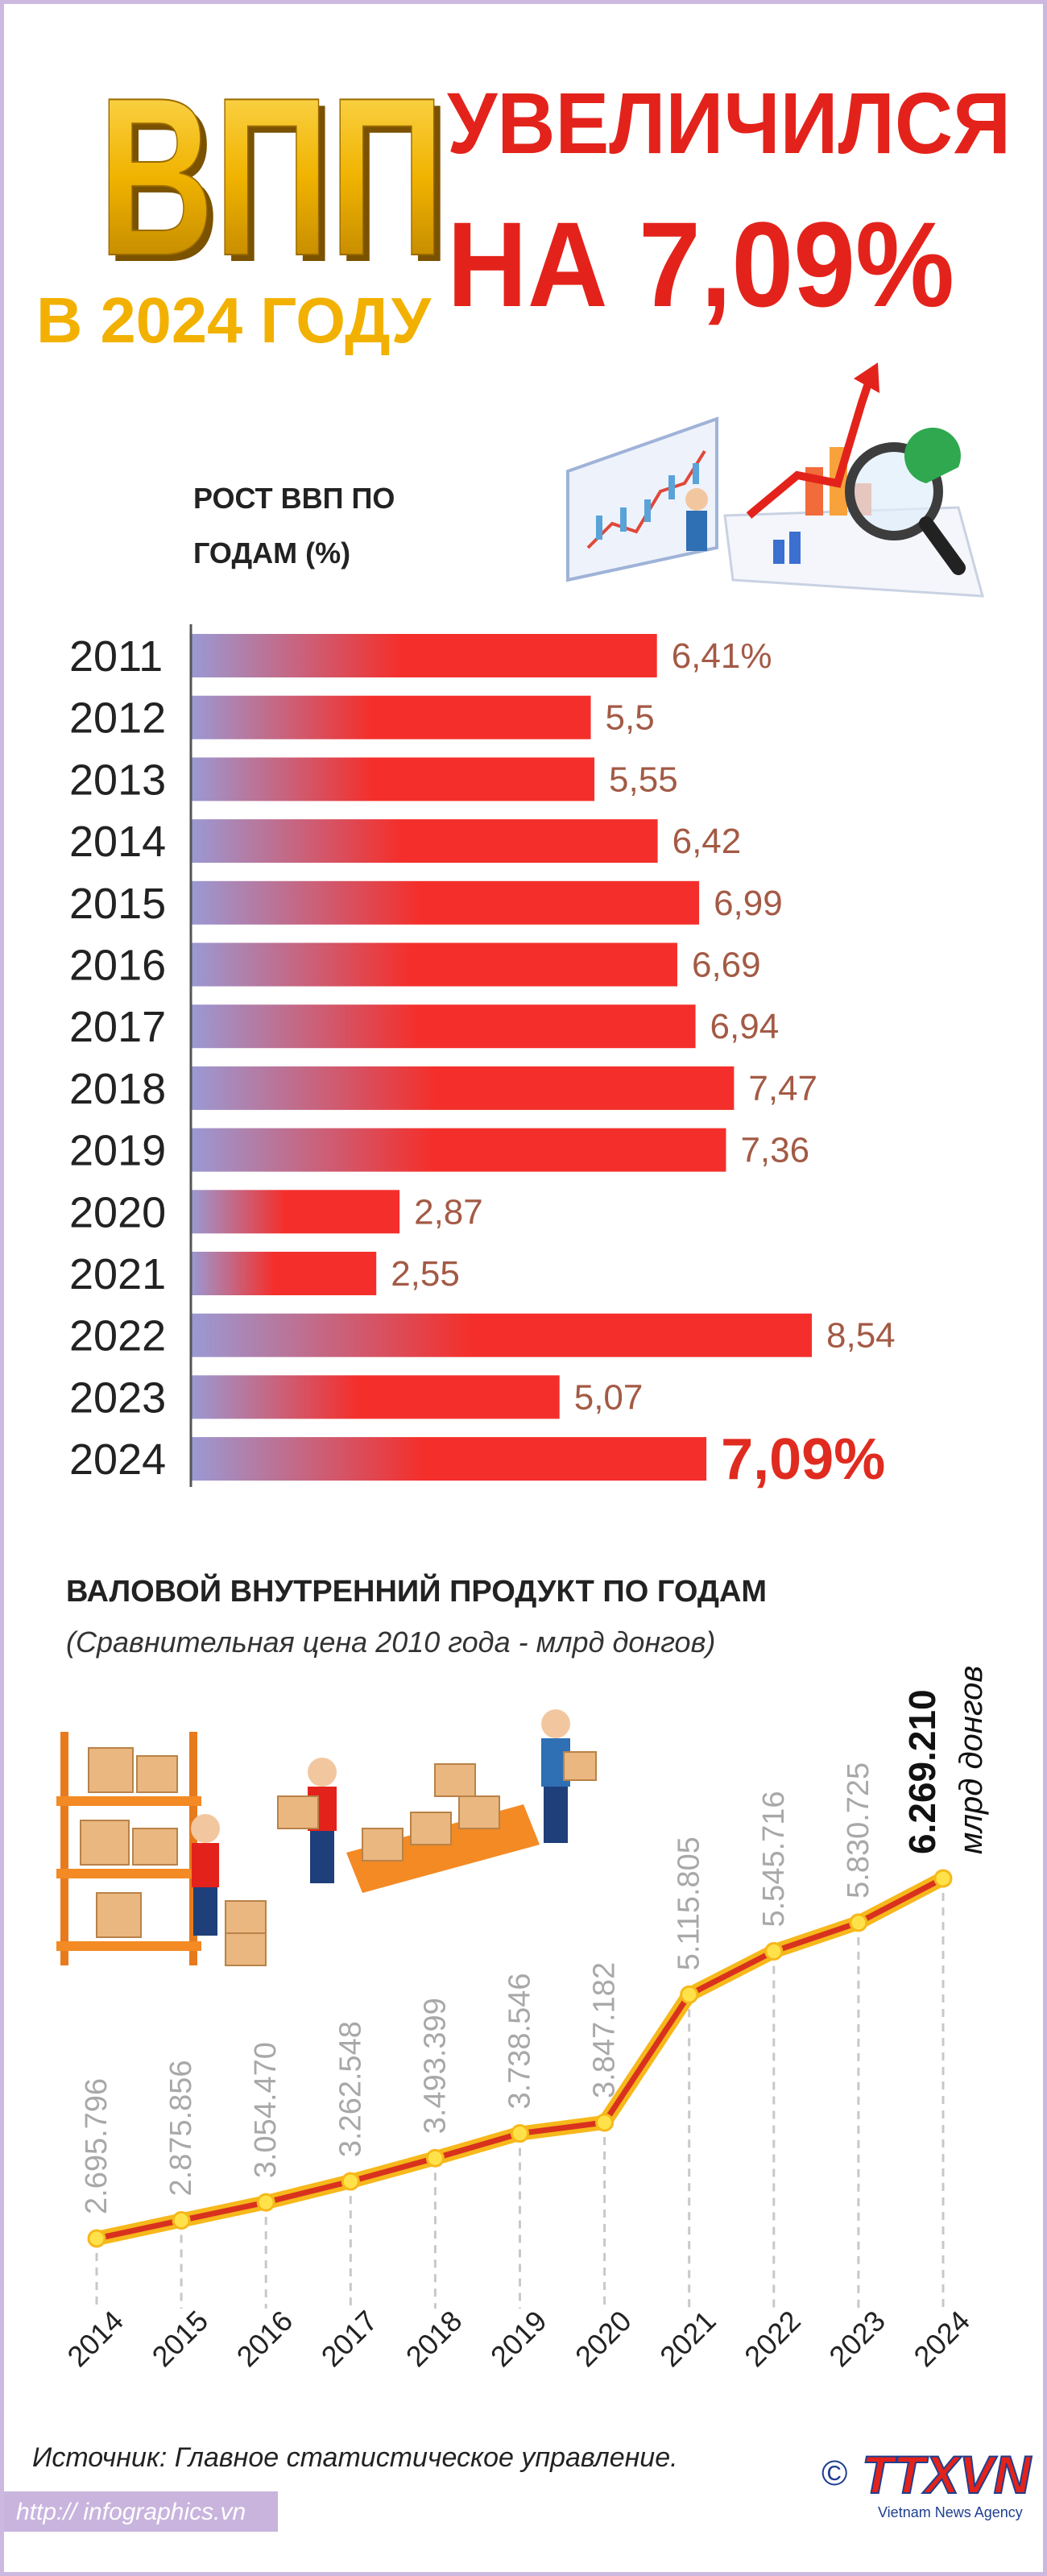  What do you see at coordinates (434, 2338) in the screenshot?
I see `x-tick-label: 2018` at bounding box center [434, 2338].